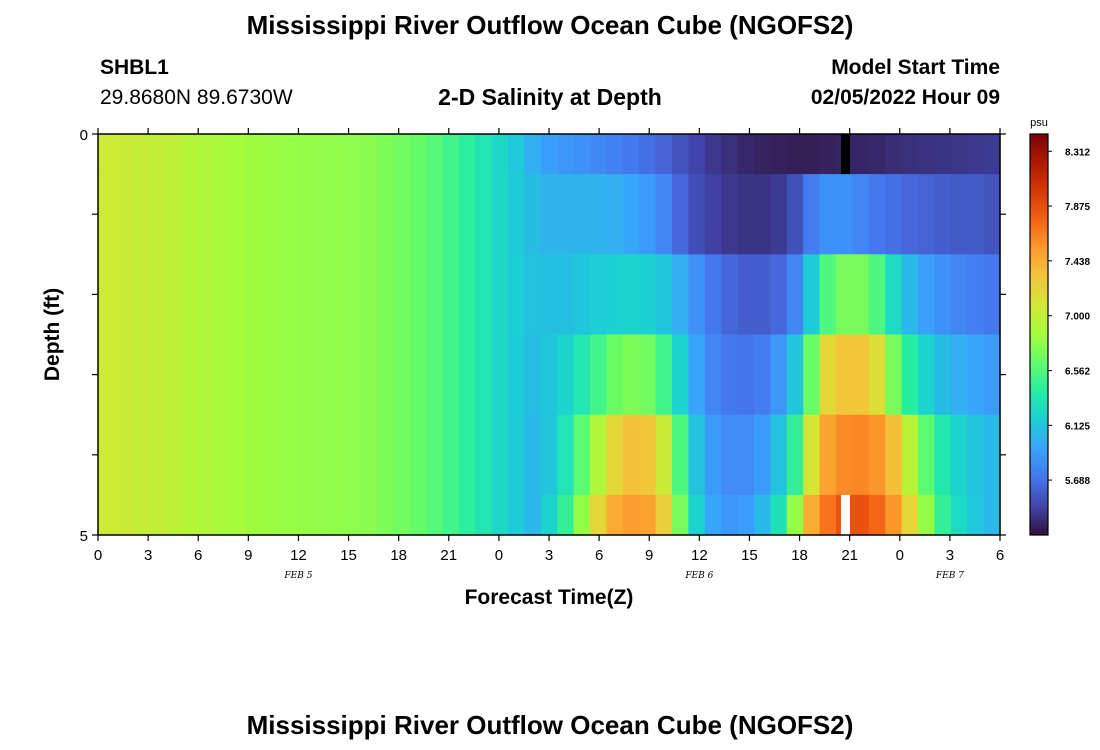  What do you see at coordinates (348, 555) in the screenshot?
I see `x-tick-label: 15` at bounding box center [348, 555].